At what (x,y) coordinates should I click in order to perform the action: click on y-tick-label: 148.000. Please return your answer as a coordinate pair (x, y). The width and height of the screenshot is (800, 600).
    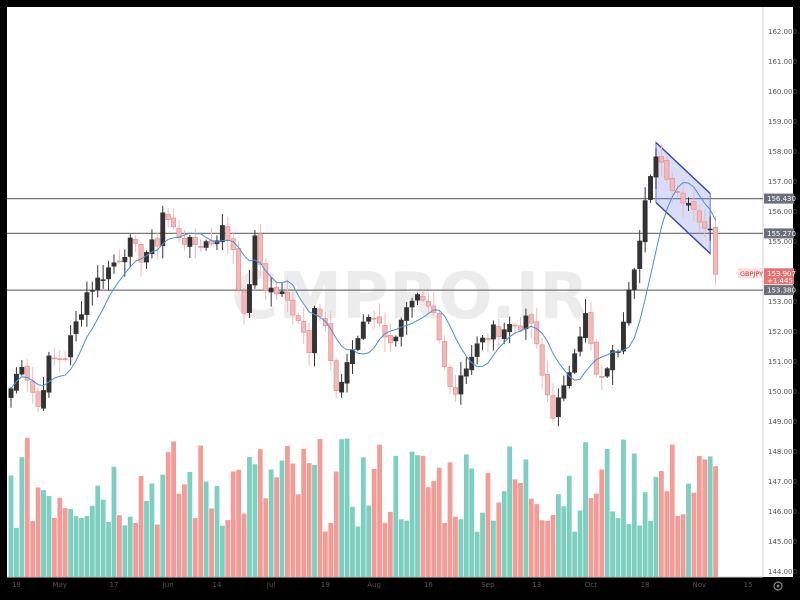
    Looking at the image, I should click on (782, 452).